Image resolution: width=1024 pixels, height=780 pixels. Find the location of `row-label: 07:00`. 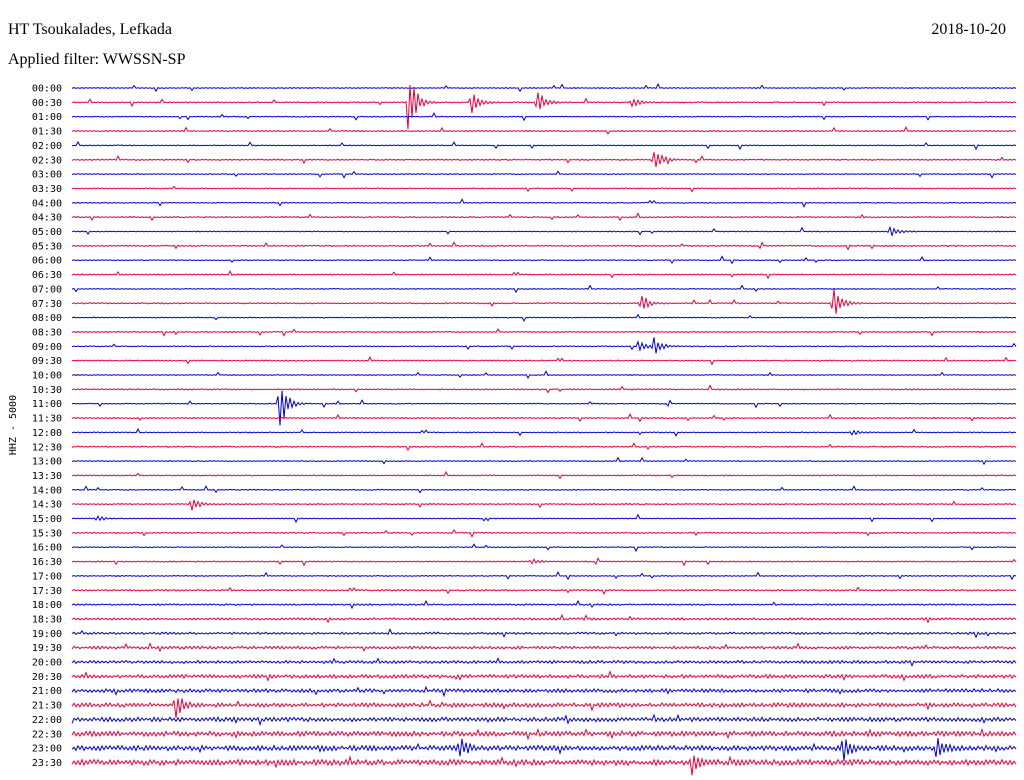

row-label: 07:00 is located at coordinates (47, 289).